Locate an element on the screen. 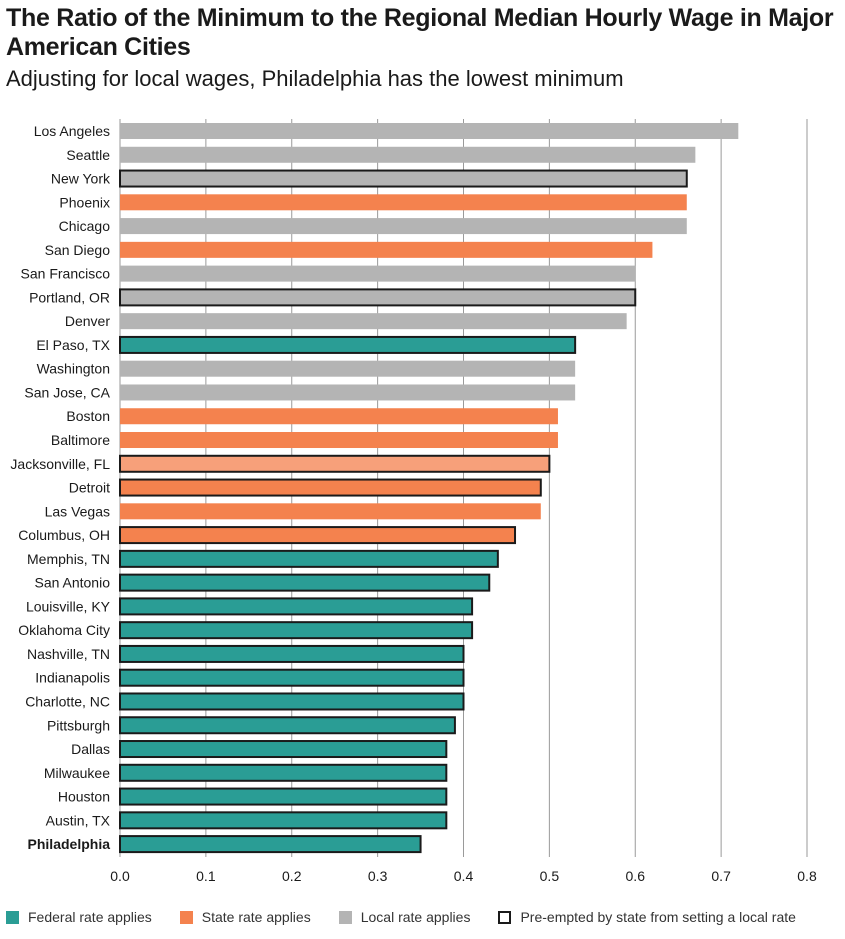 The width and height of the screenshot is (845, 939). legend-label-local: Local rate applies is located at coordinates (415, 917).